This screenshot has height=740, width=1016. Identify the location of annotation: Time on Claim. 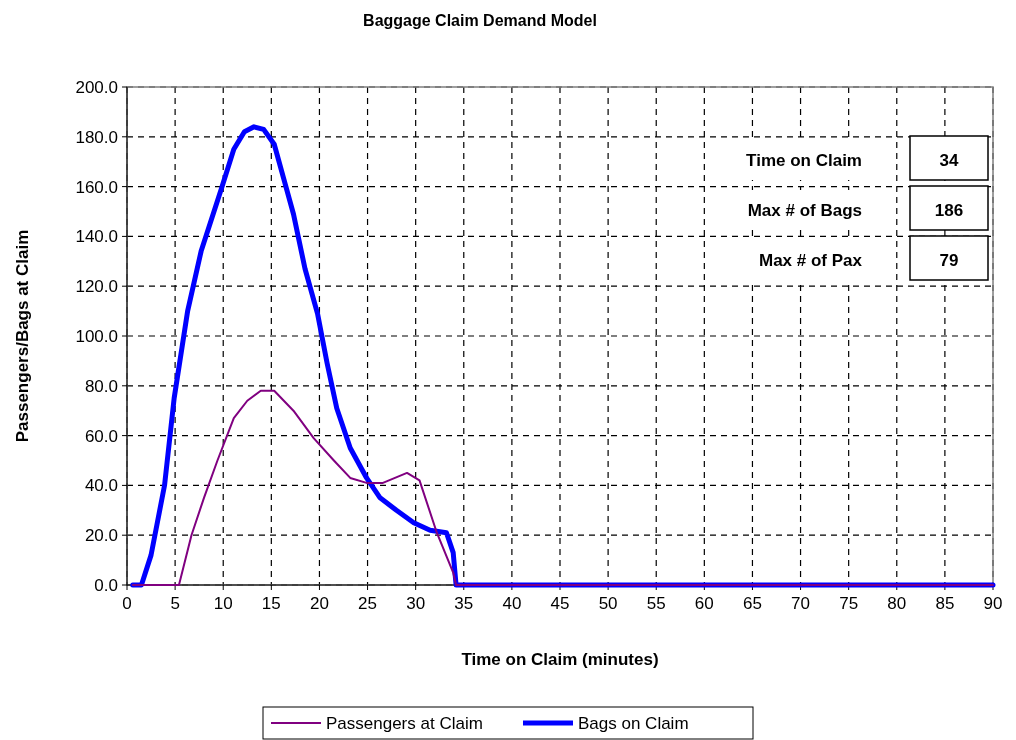
(804, 160).